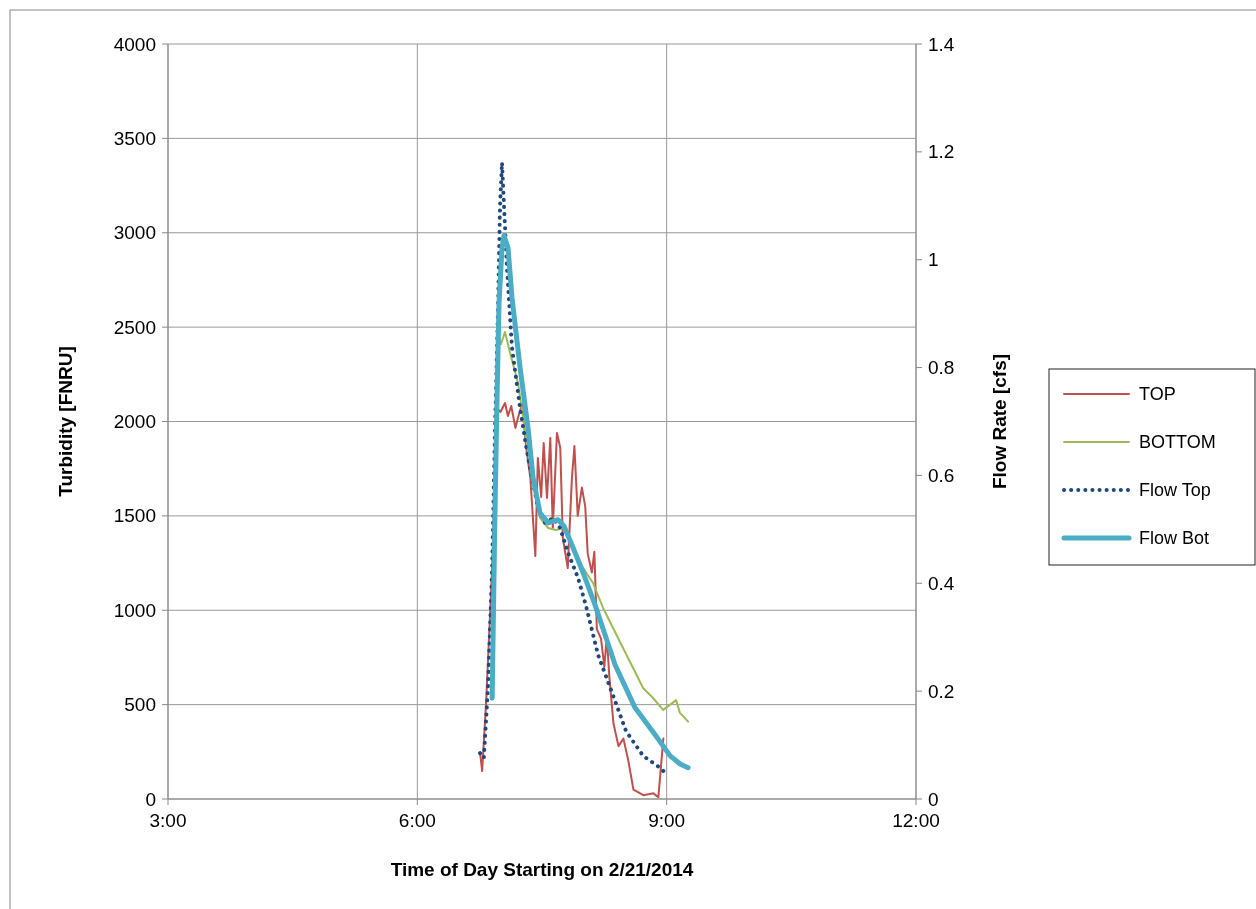 This screenshot has width=1256, height=909. Describe the element at coordinates (941, 475) in the screenshot. I see `y2-tick-label: 0.6` at that location.